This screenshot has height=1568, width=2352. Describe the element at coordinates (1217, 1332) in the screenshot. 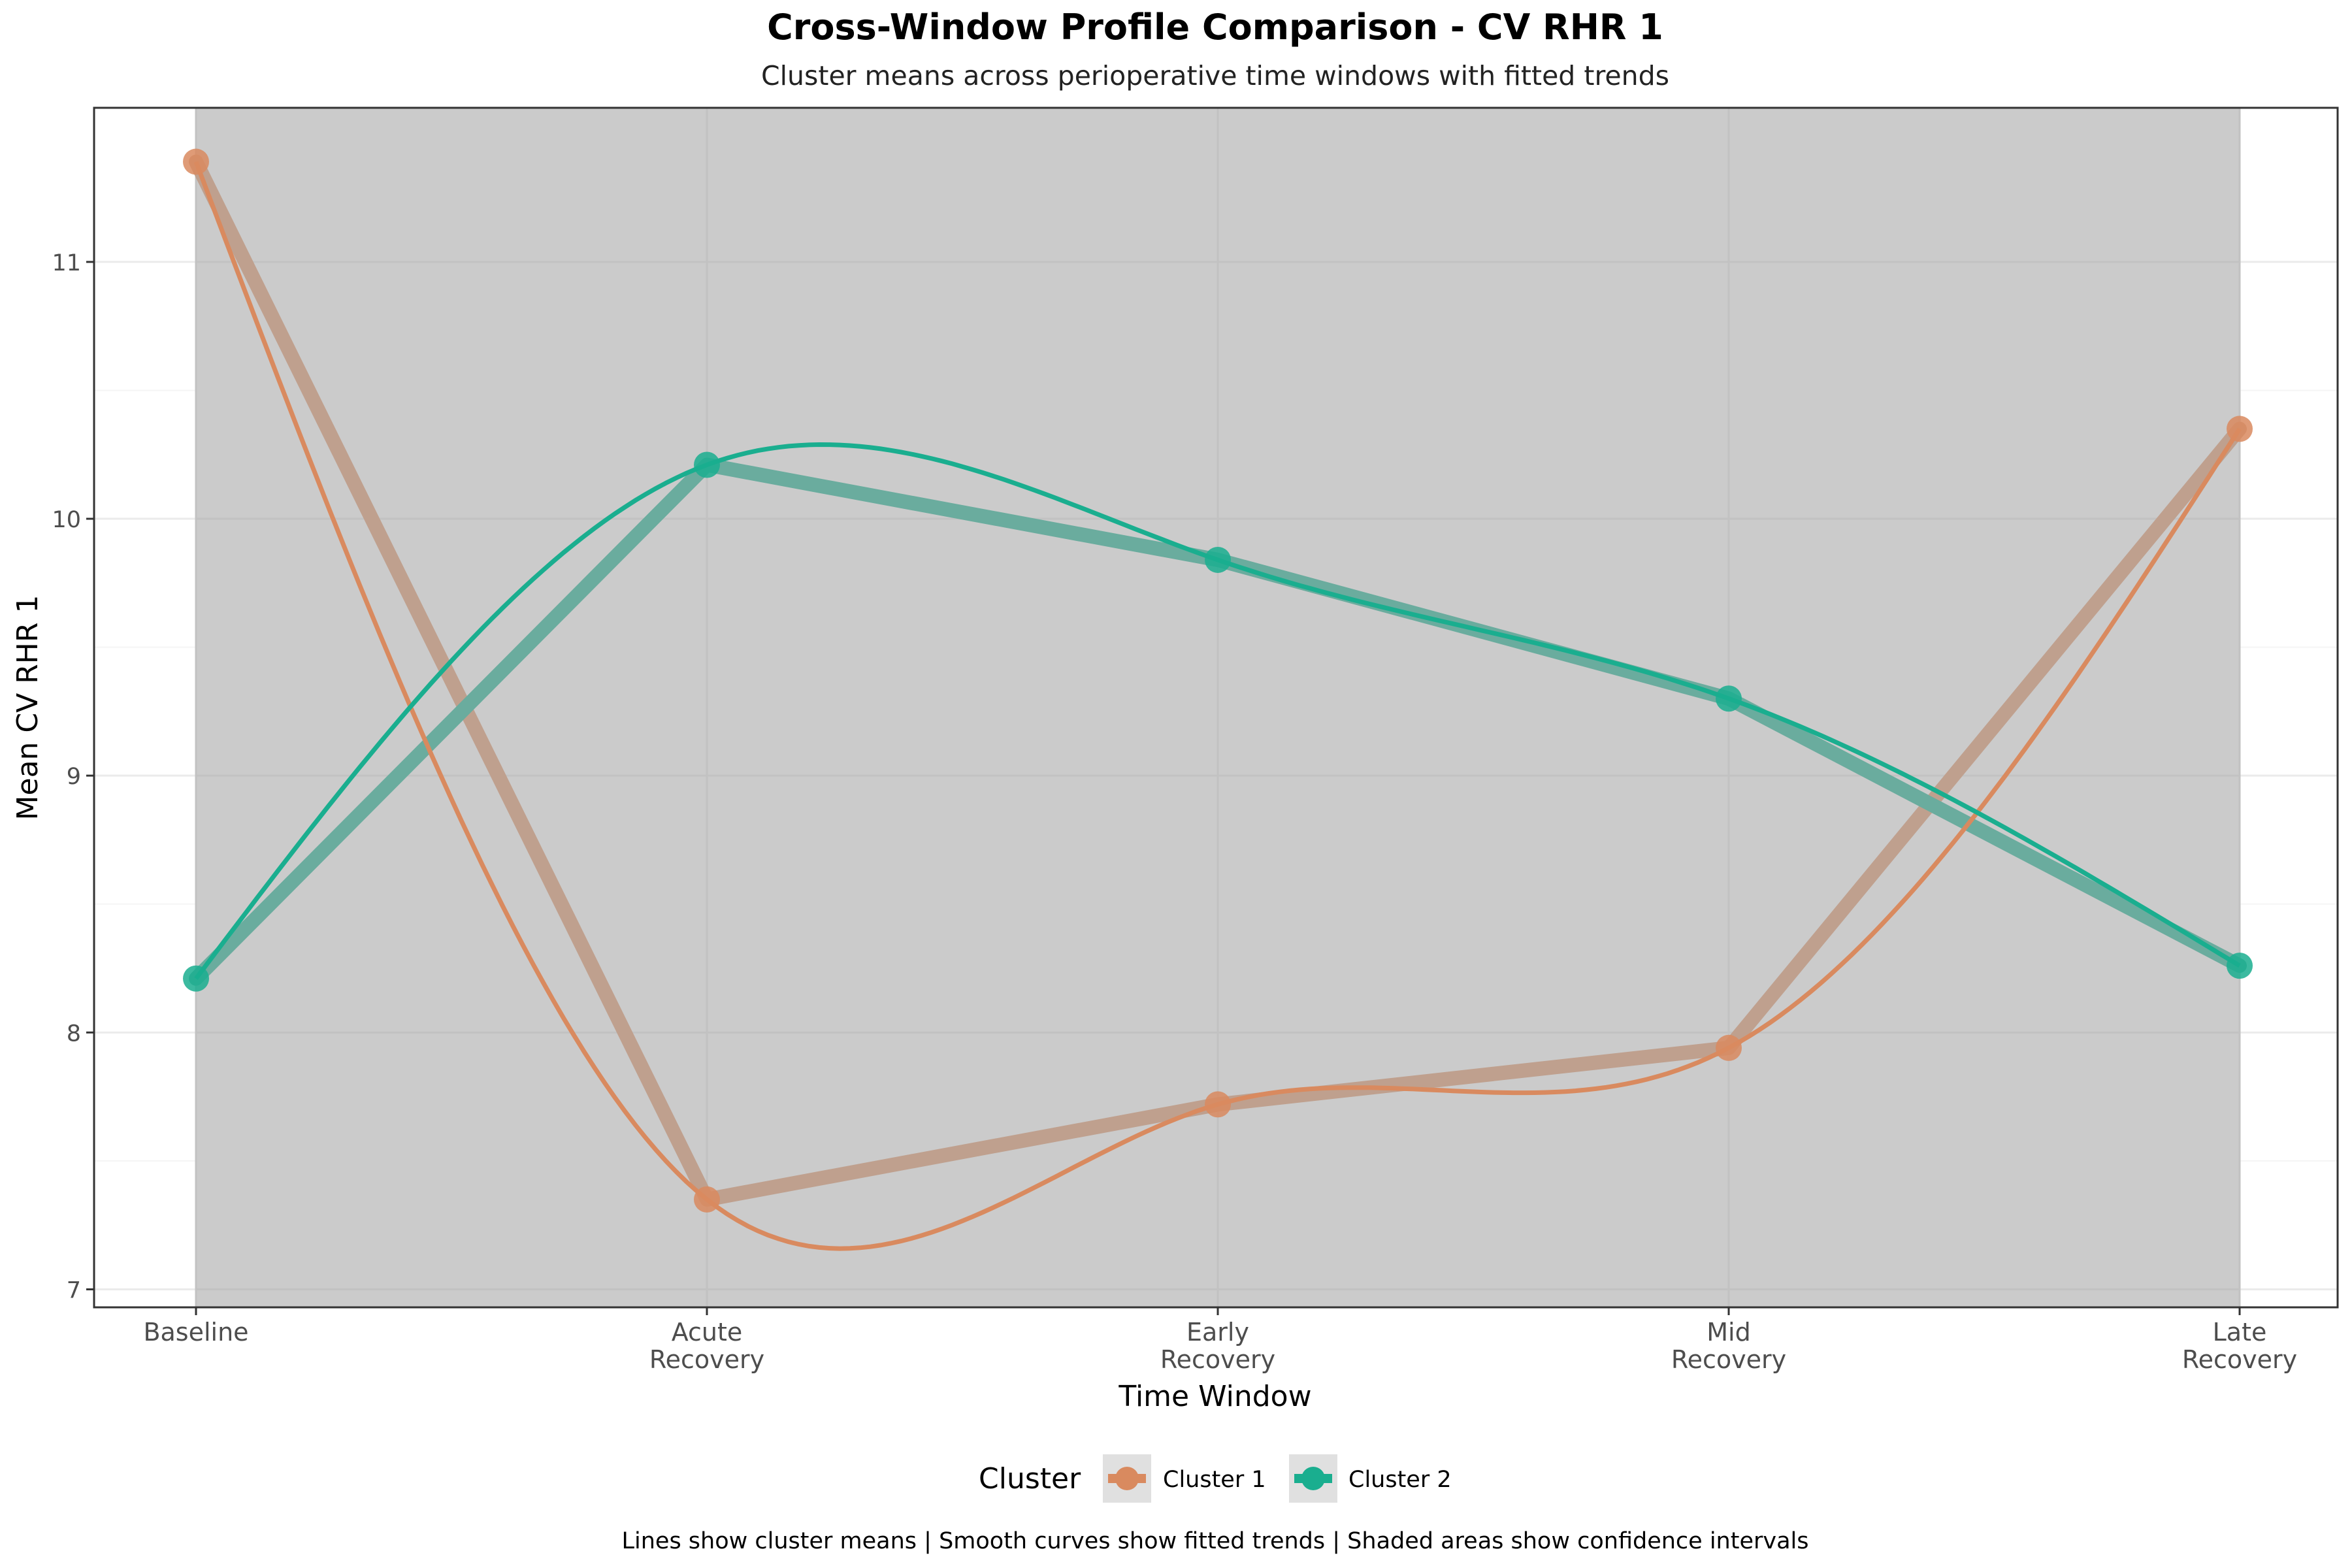

I see `x-tick-label: Early` at that location.